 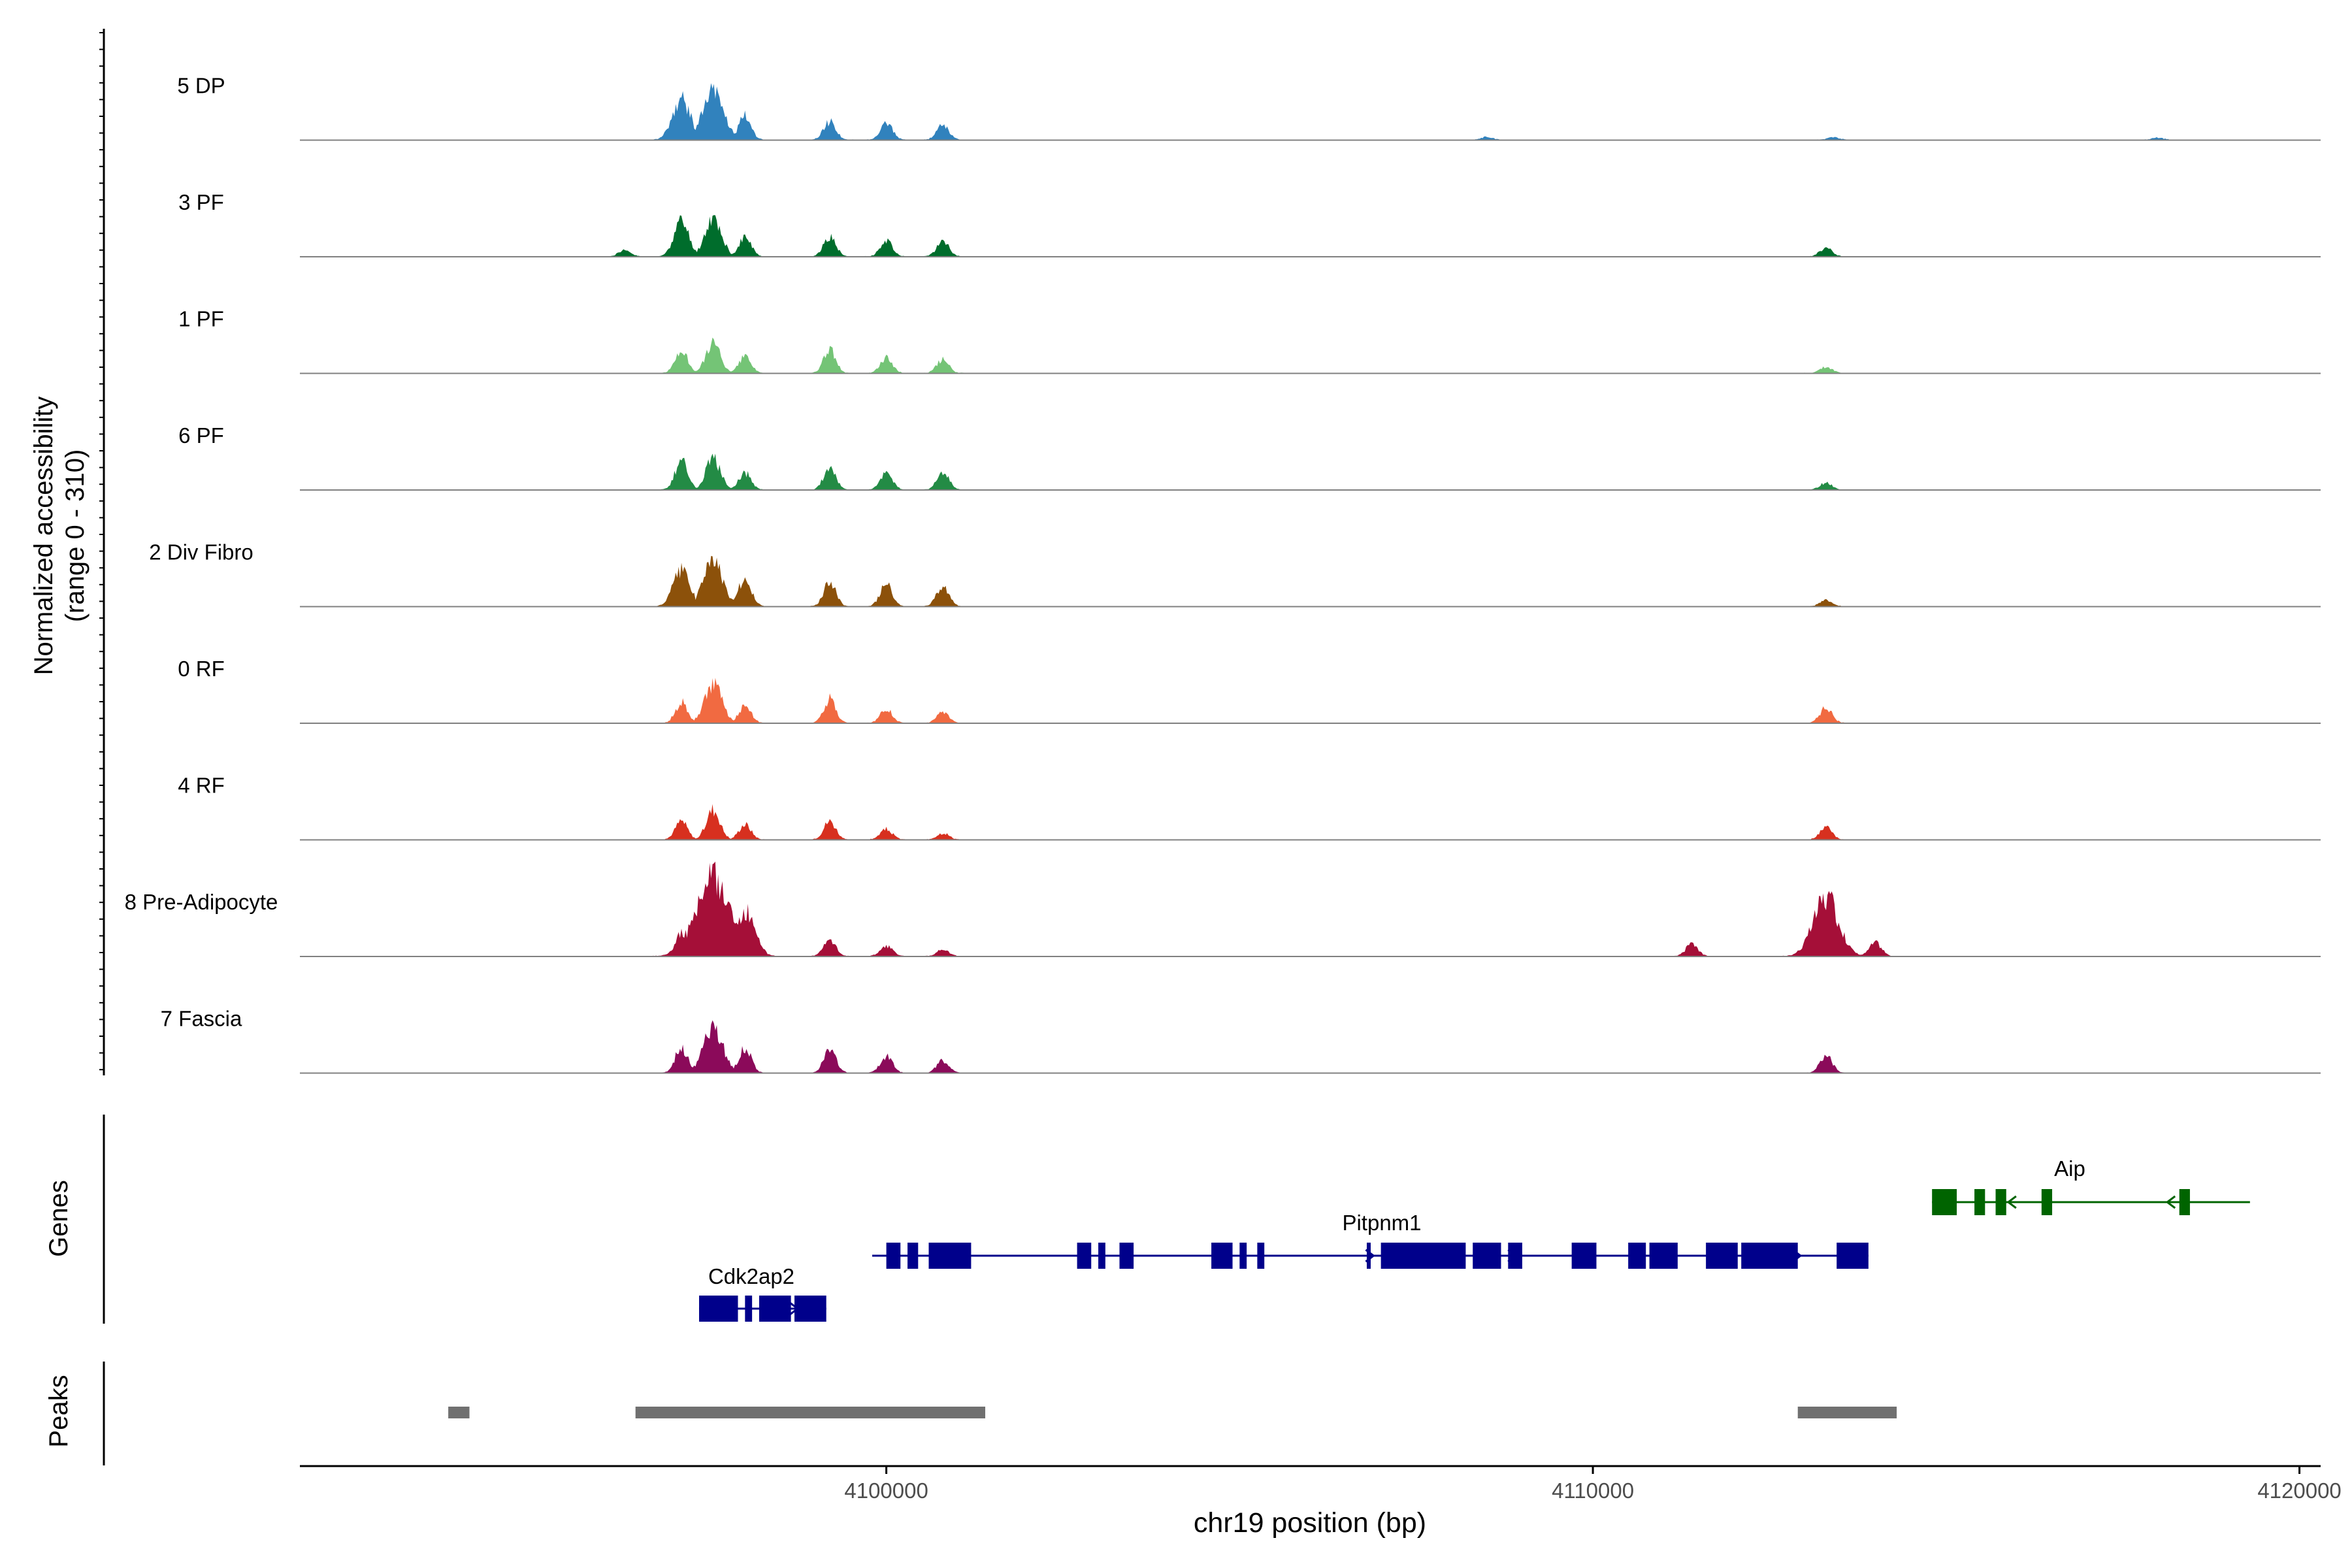 What do you see at coordinates (58, 1218) in the screenshot?
I see `gene-track-label: Genes` at bounding box center [58, 1218].